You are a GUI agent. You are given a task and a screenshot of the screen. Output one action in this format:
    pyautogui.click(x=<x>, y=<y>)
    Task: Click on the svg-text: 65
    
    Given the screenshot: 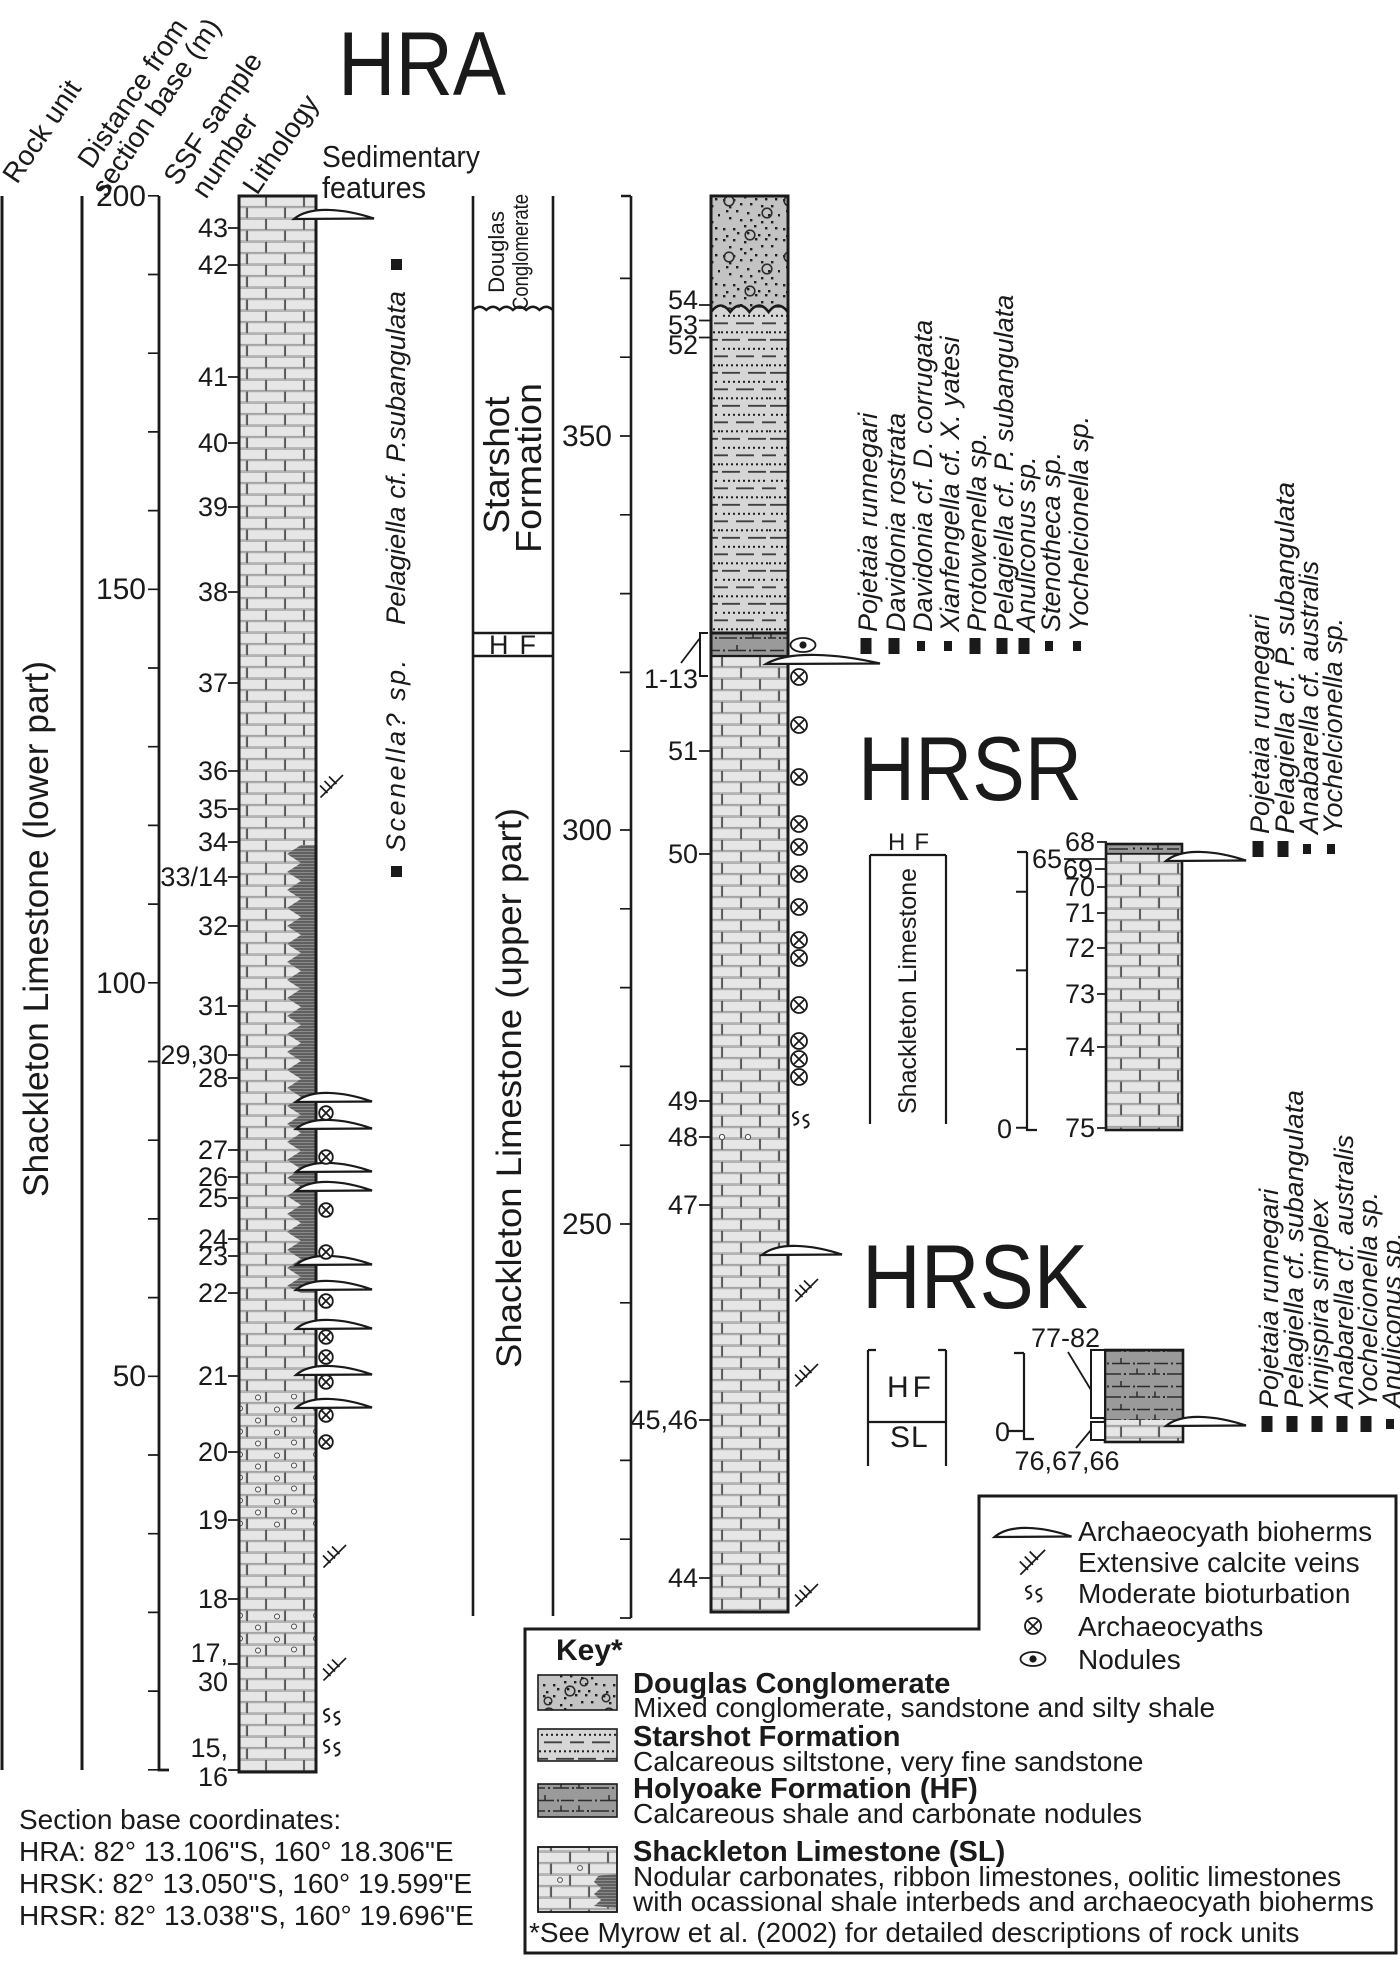 What is the action you would take?
    pyautogui.click(x=1047, y=859)
    